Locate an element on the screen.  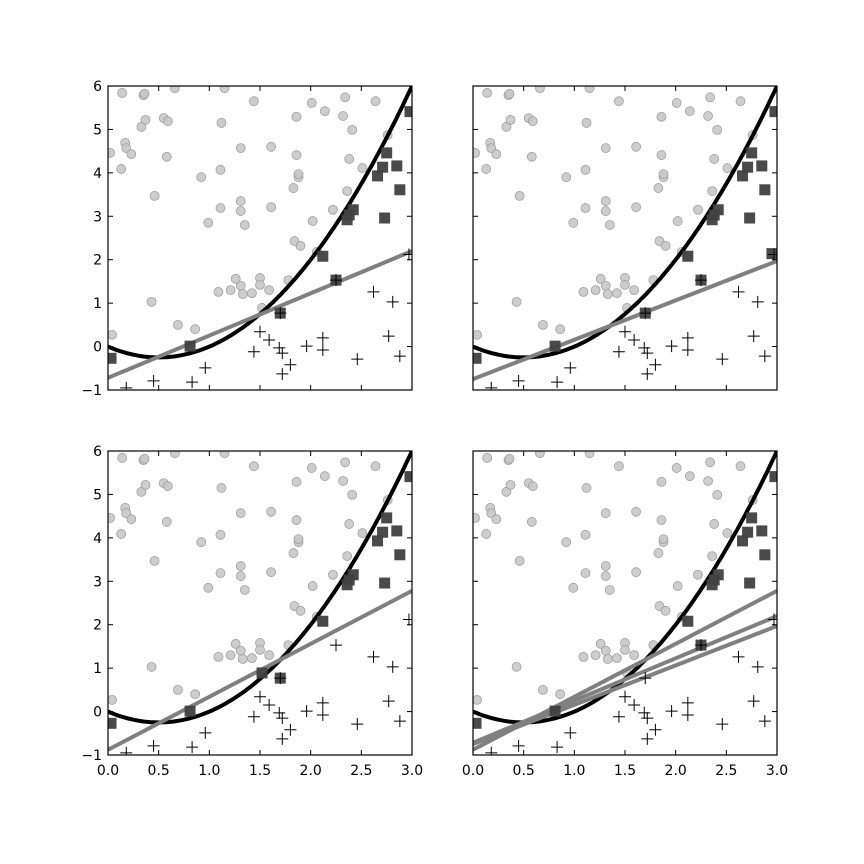
x-tick-label: 2.5 is located at coordinates (726, 771).